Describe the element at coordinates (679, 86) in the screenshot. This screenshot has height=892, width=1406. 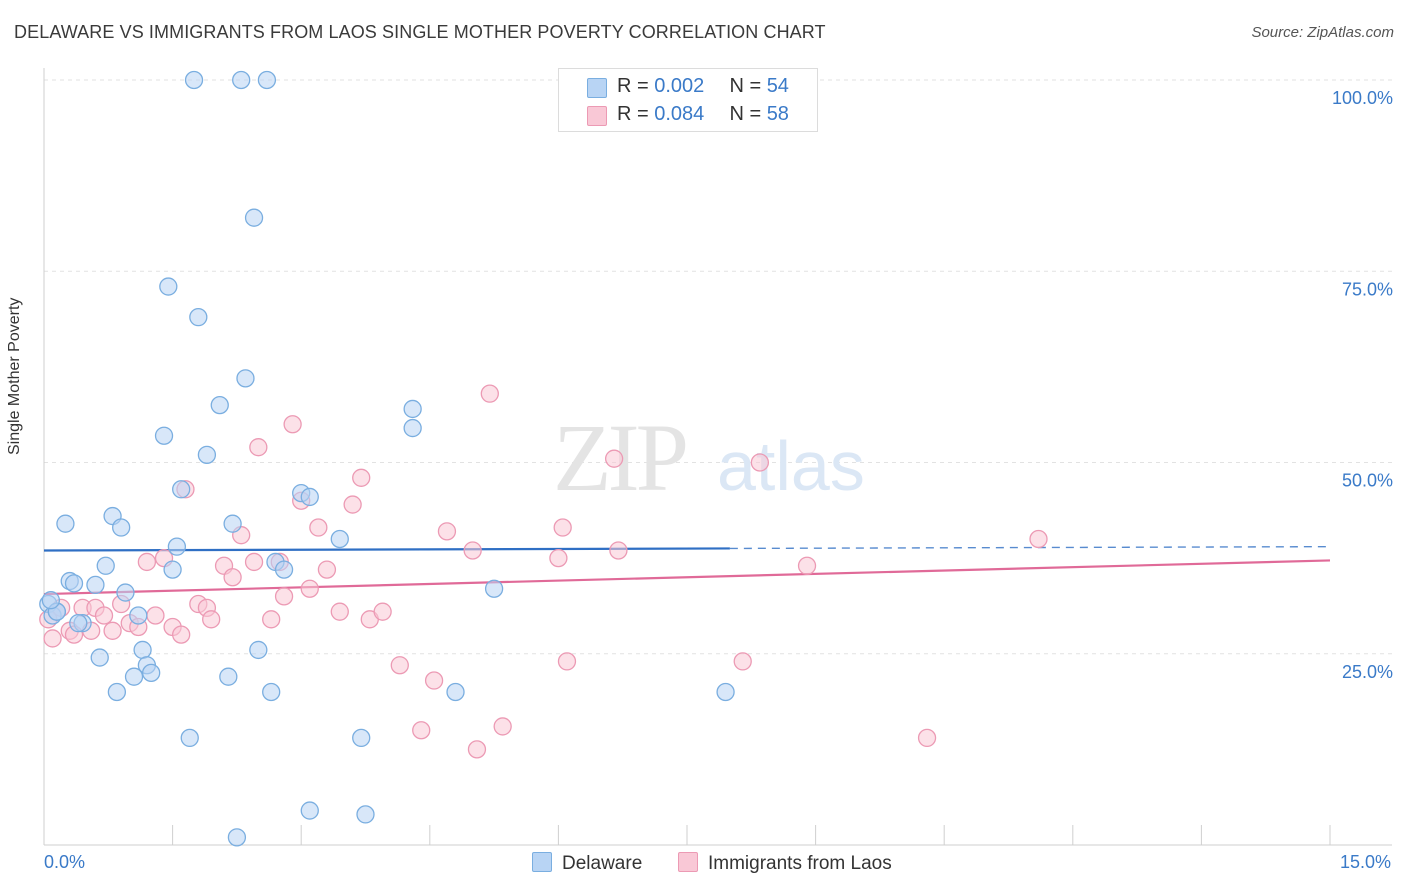
I see `legend-r-value: 0.002` at that location.